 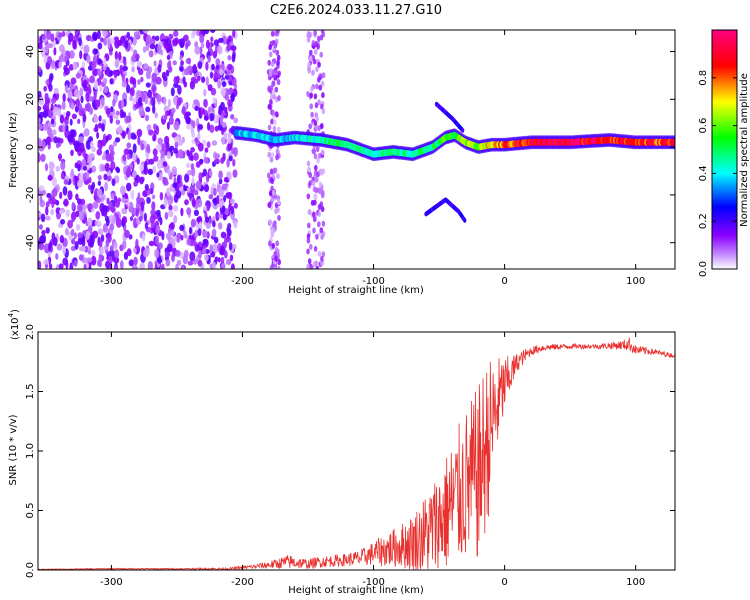 What do you see at coordinates (724, 149) in the screenshot?
I see `colorbar-gradient` at bounding box center [724, 149].